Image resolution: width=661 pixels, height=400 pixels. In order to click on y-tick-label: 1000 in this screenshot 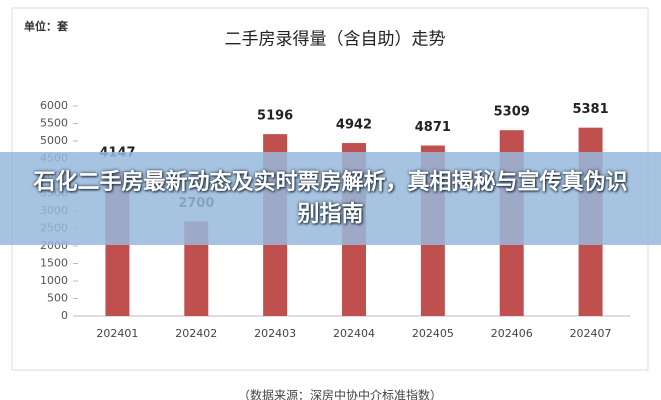, I will do `click(54, 280)`.